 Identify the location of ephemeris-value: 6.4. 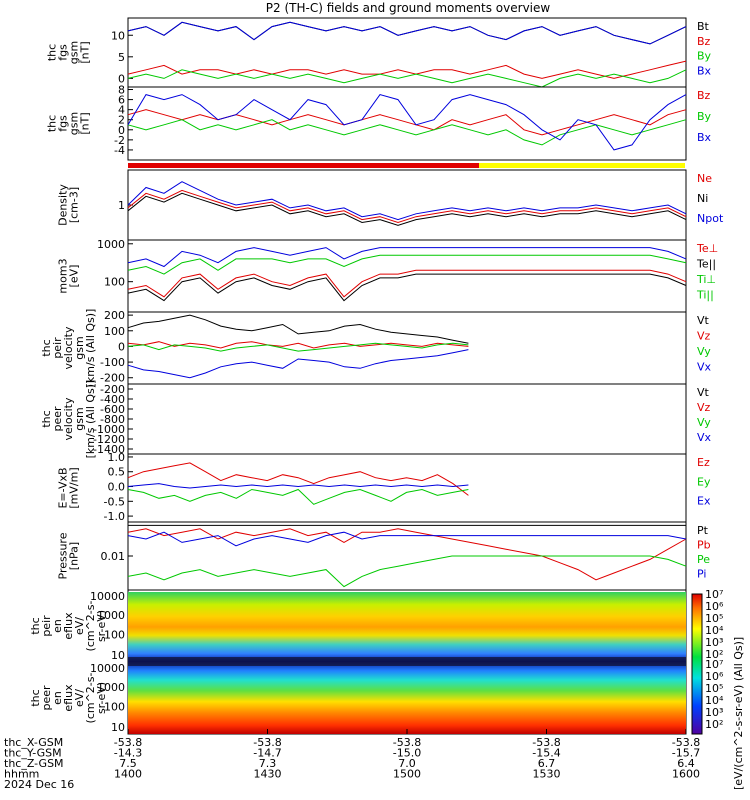
(686, 763).